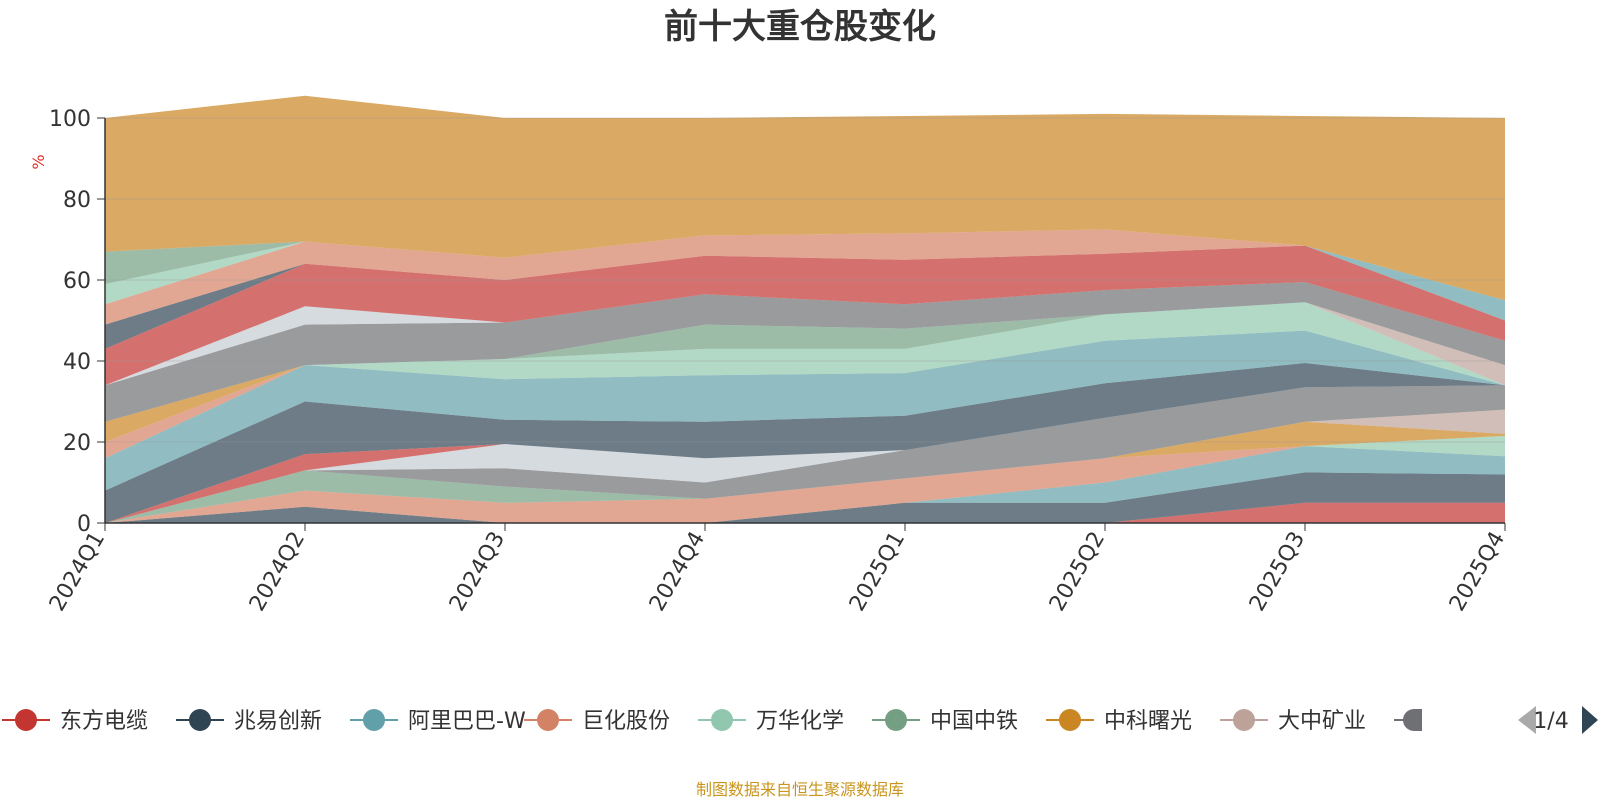  I want to click on x-tick-label: 2024Q2, so click(277, 572).